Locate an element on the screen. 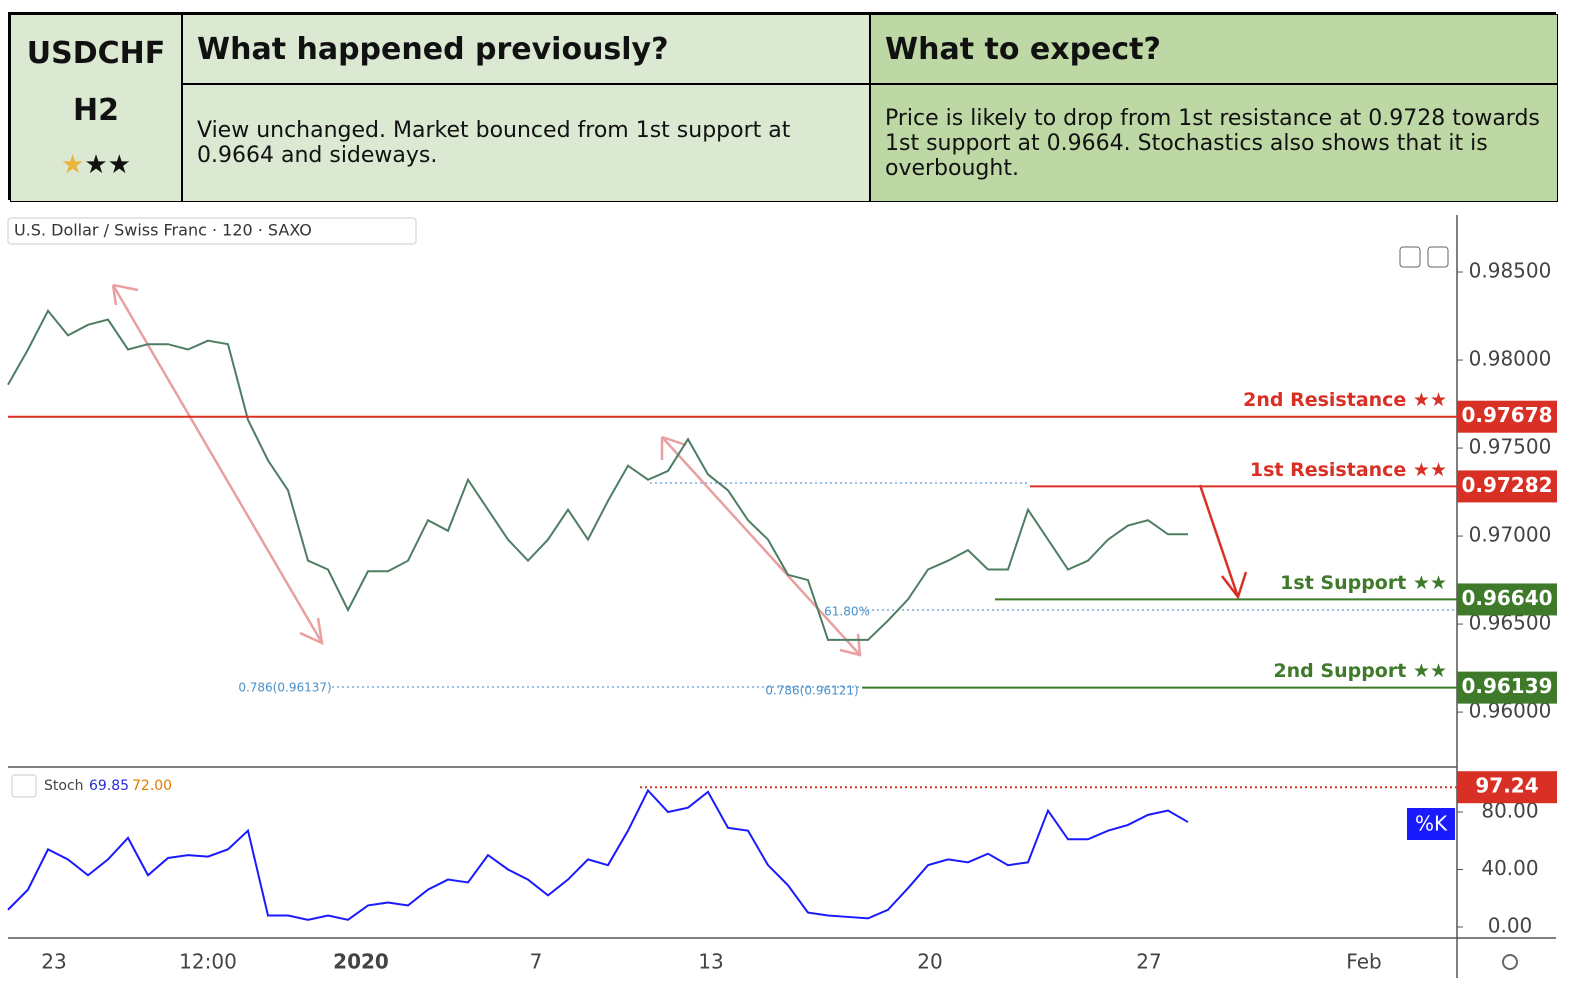  y-tick-label: 0.00 is located at coordinates (1510, 926).